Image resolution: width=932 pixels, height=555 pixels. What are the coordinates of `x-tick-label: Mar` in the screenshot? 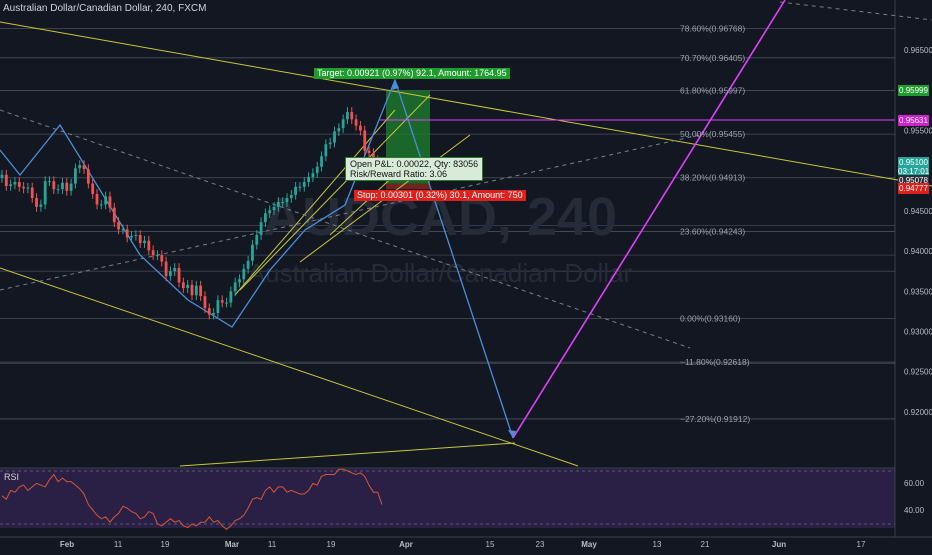 It's located at (232, 544).